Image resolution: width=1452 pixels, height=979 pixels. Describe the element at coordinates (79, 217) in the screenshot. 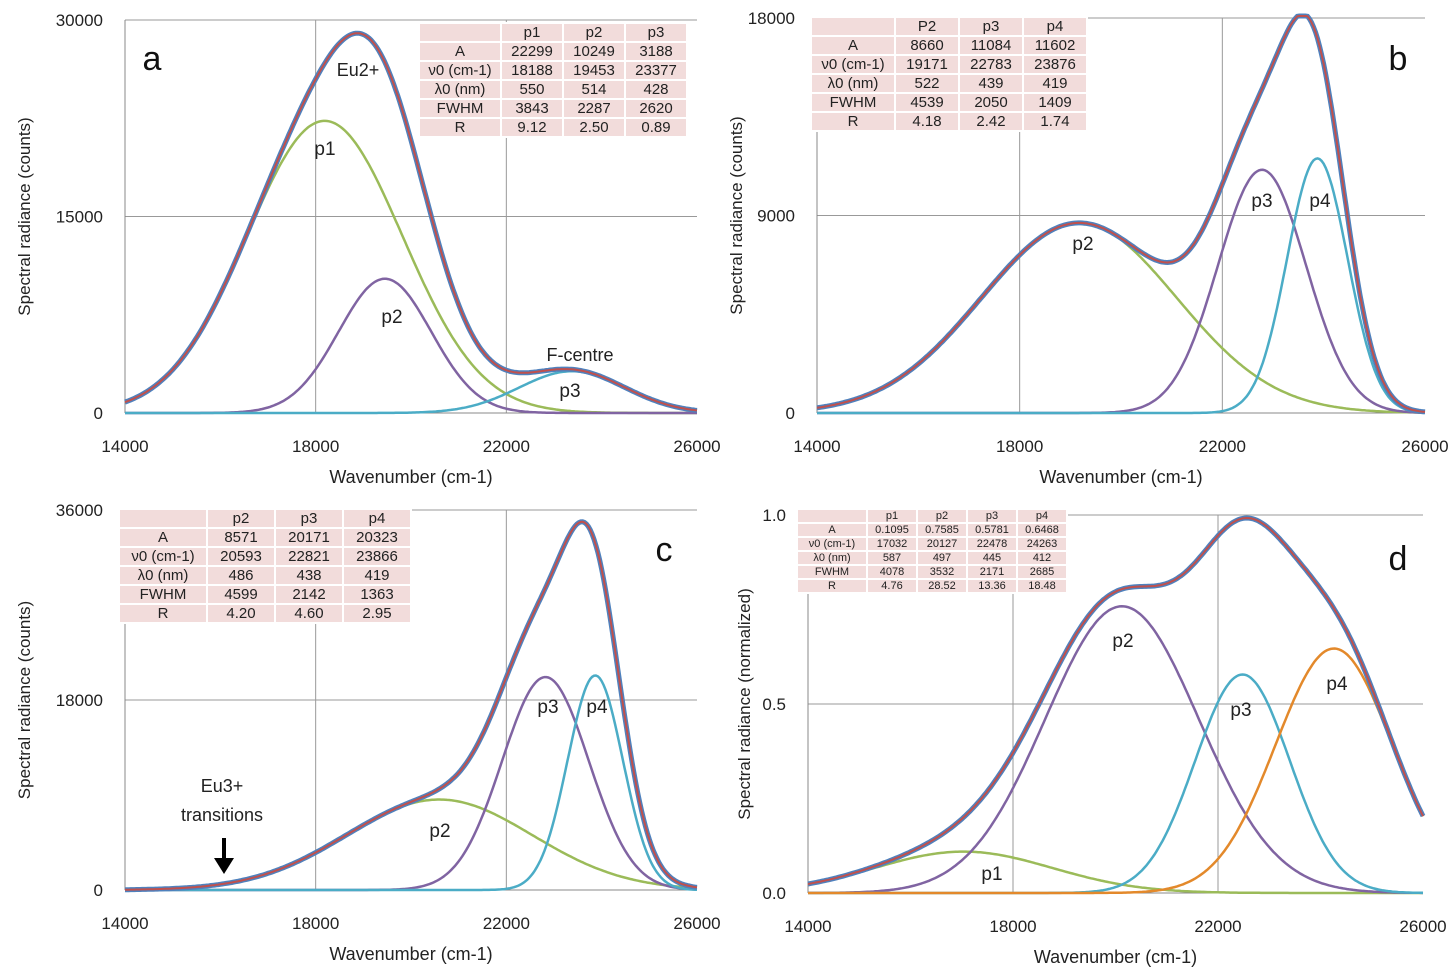

I see `y-tick-label: 15000` at that location.